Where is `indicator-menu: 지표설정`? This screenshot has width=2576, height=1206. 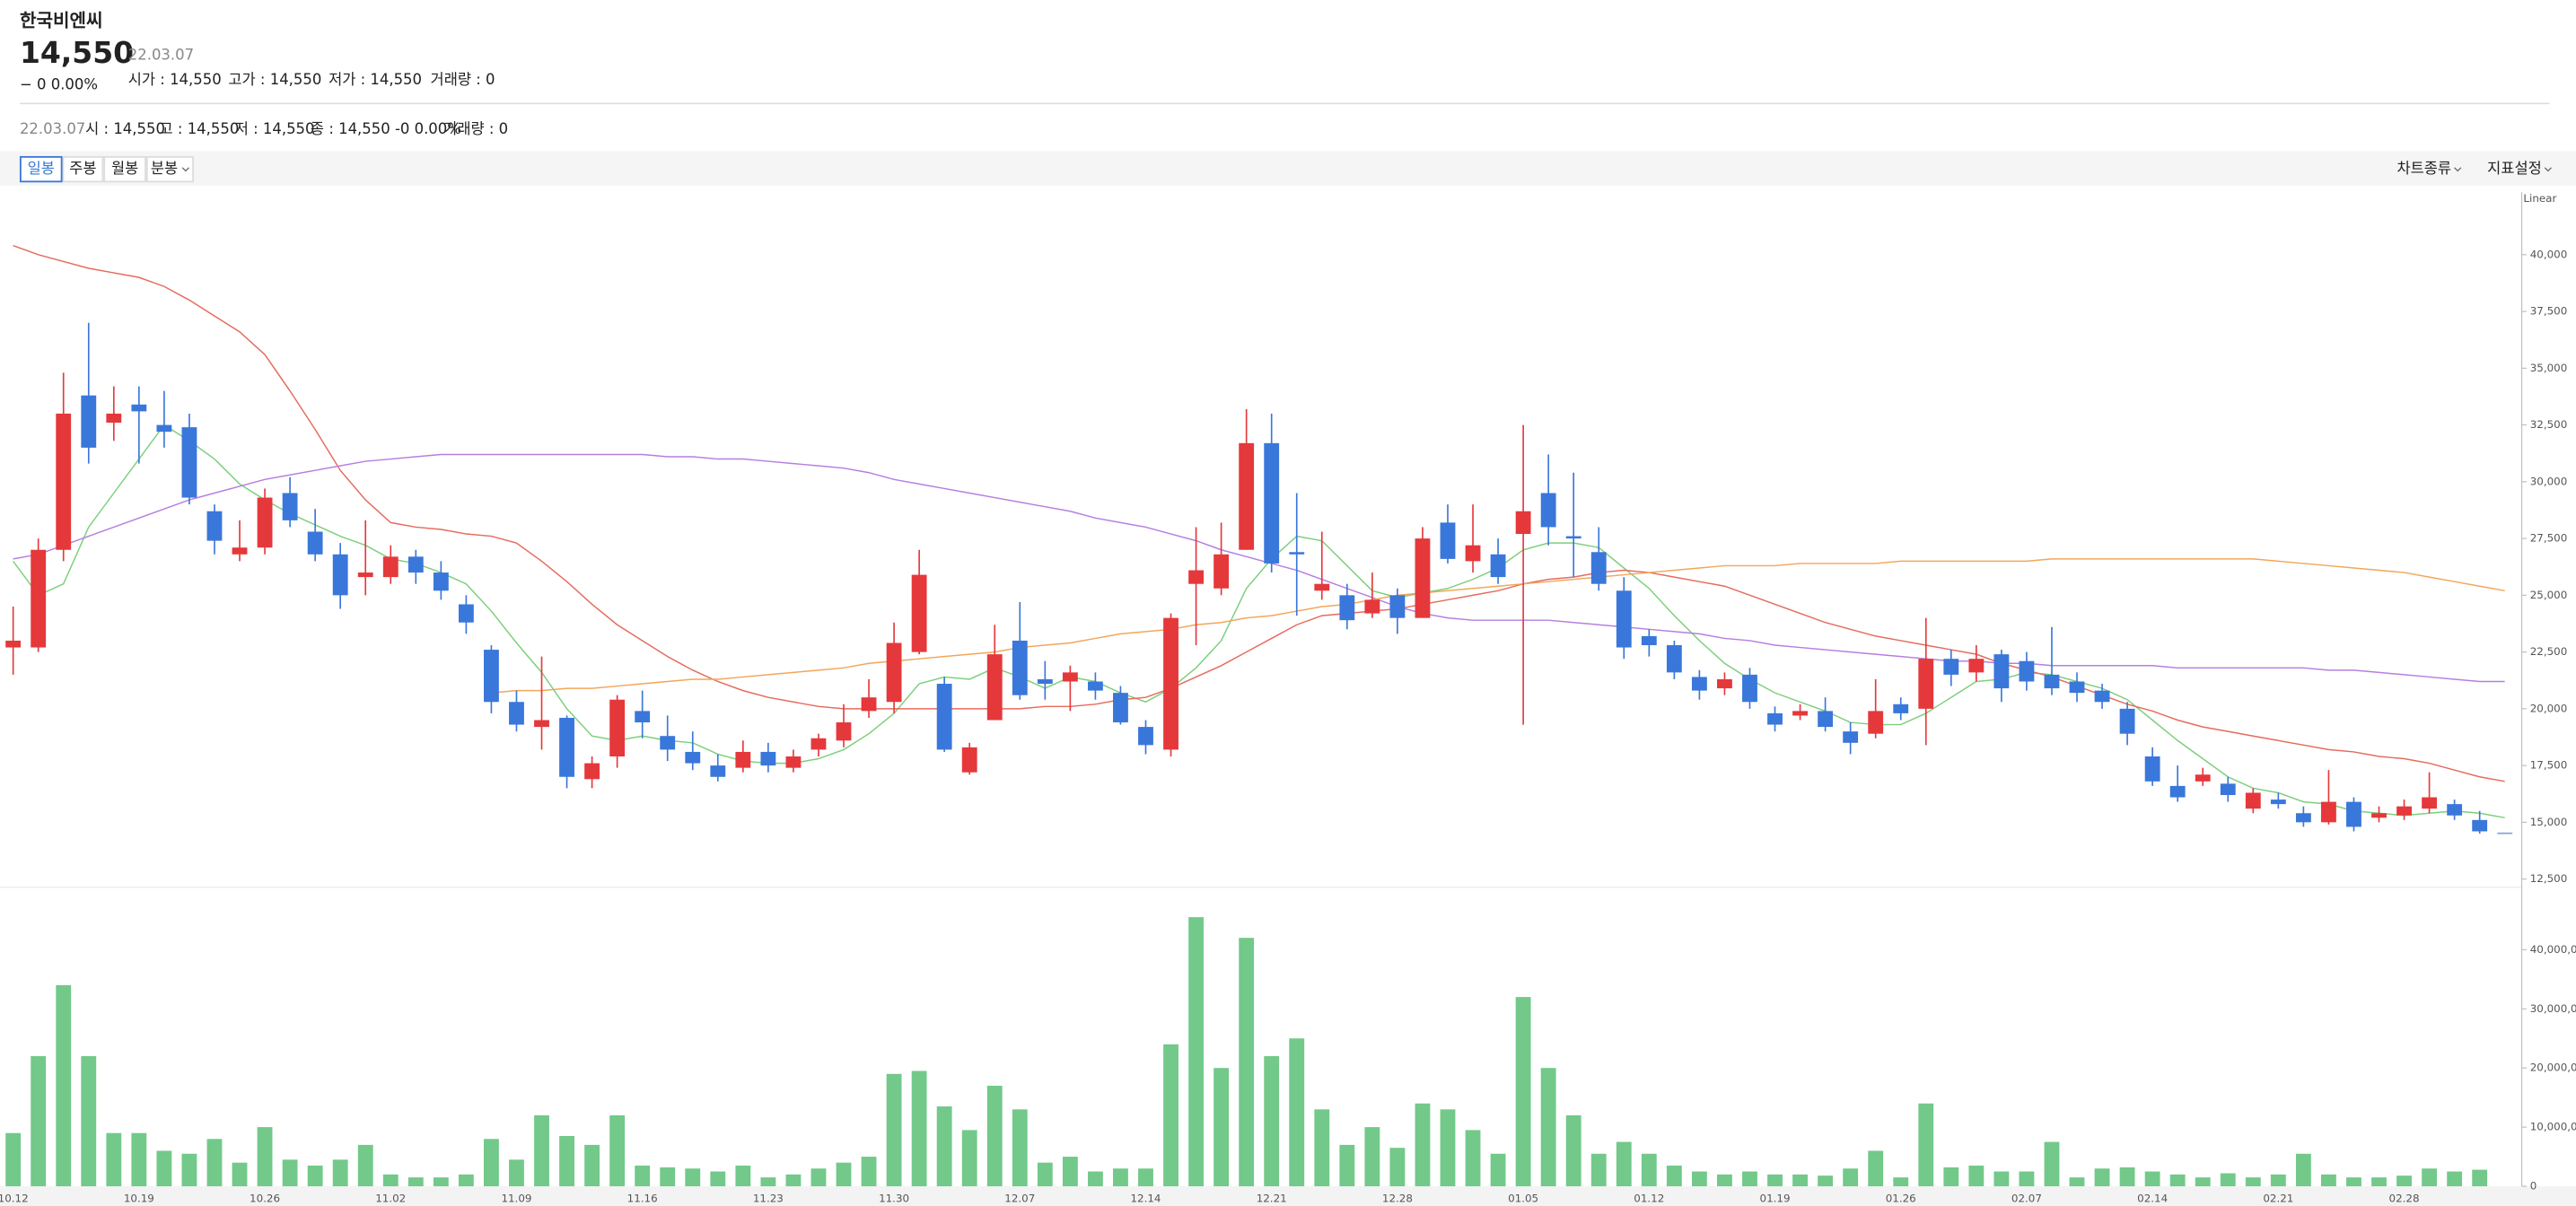 indicator-menu: 지표설정 is located at coordinates (2514, 169).